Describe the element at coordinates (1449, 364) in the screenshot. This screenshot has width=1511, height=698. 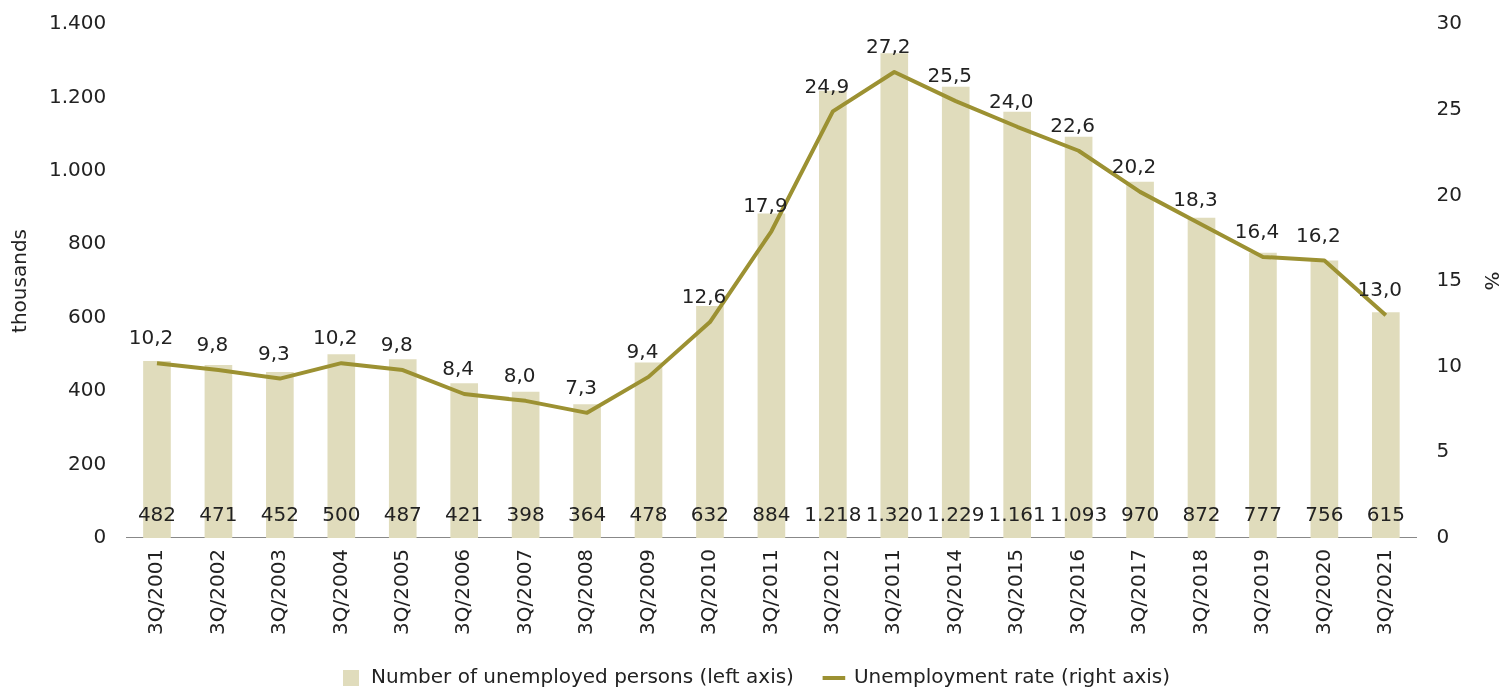
I see `y2-tick-label: 10` at that location.